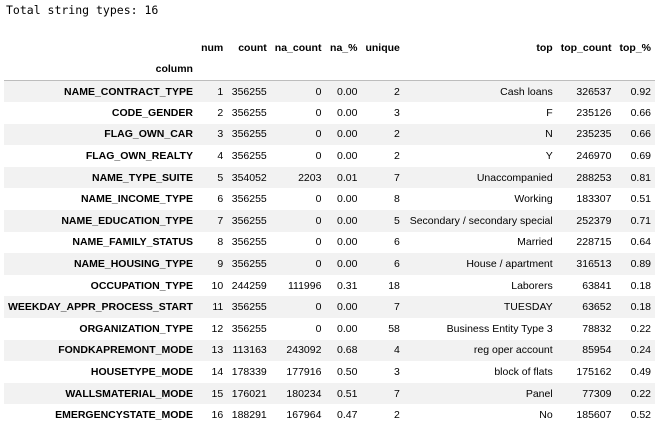  Describe the element at coordinates (597, 328) in the screenshot. I see `cell-top-count: 78832` at that location.